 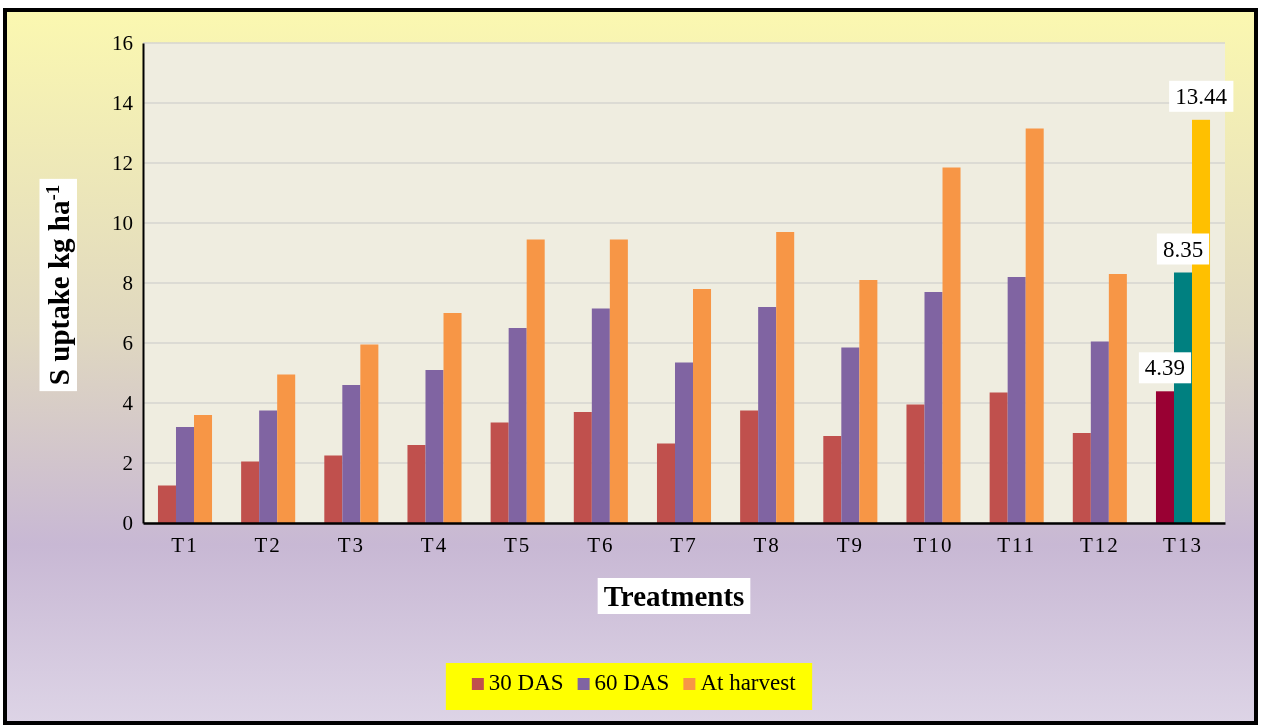 I want to click on legend-label: At harvest, so click(x=748, y=682).